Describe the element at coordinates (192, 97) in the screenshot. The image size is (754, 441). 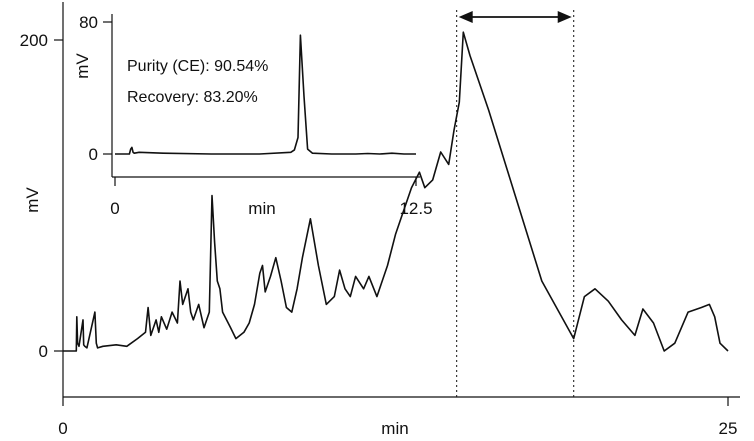
I see `inset-recovery-annotation: Recovery: 83.20%` at that location.